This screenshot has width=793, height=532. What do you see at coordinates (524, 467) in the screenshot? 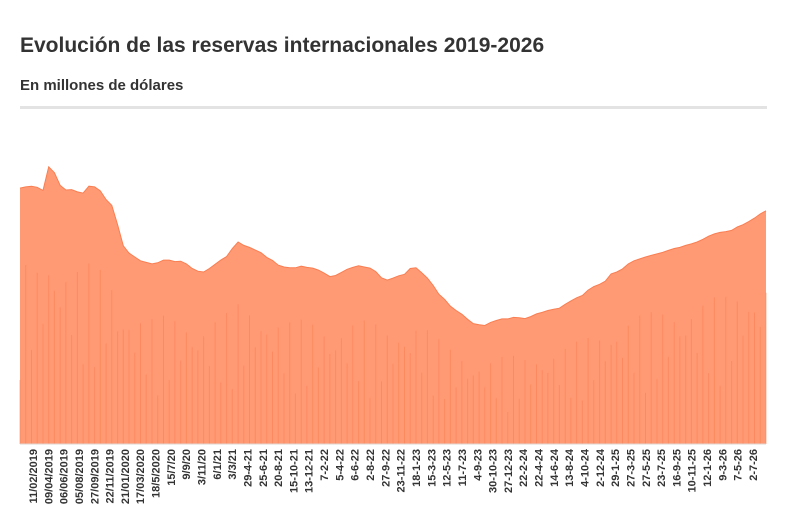
I see `x-tick-label: 22-2-24` at bounding box center [524, 467].